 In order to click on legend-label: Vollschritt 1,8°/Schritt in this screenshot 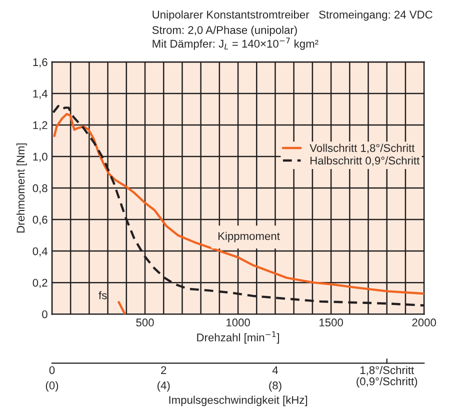, I will do `click(362, 149)`.